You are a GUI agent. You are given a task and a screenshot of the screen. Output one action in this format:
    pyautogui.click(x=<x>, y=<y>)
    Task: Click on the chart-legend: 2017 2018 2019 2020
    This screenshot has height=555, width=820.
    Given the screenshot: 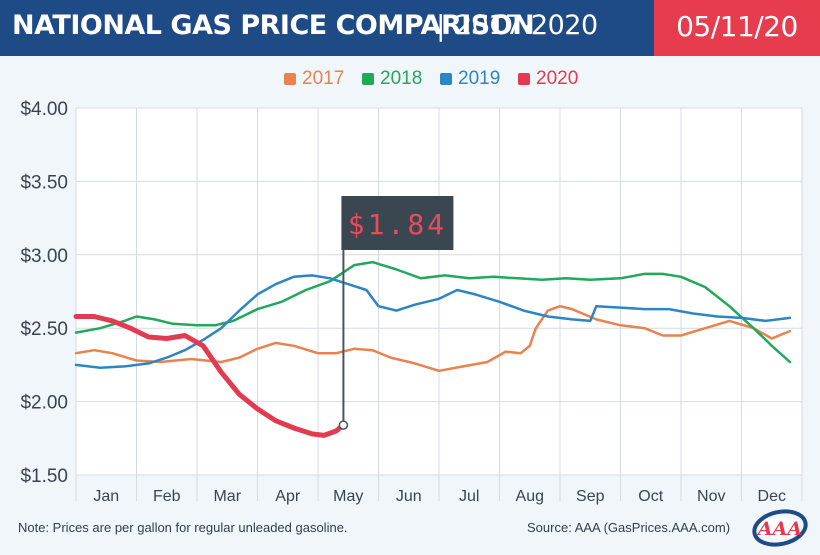 What is the action you would take?
    pyautogui.click(x=410, y=79)
    